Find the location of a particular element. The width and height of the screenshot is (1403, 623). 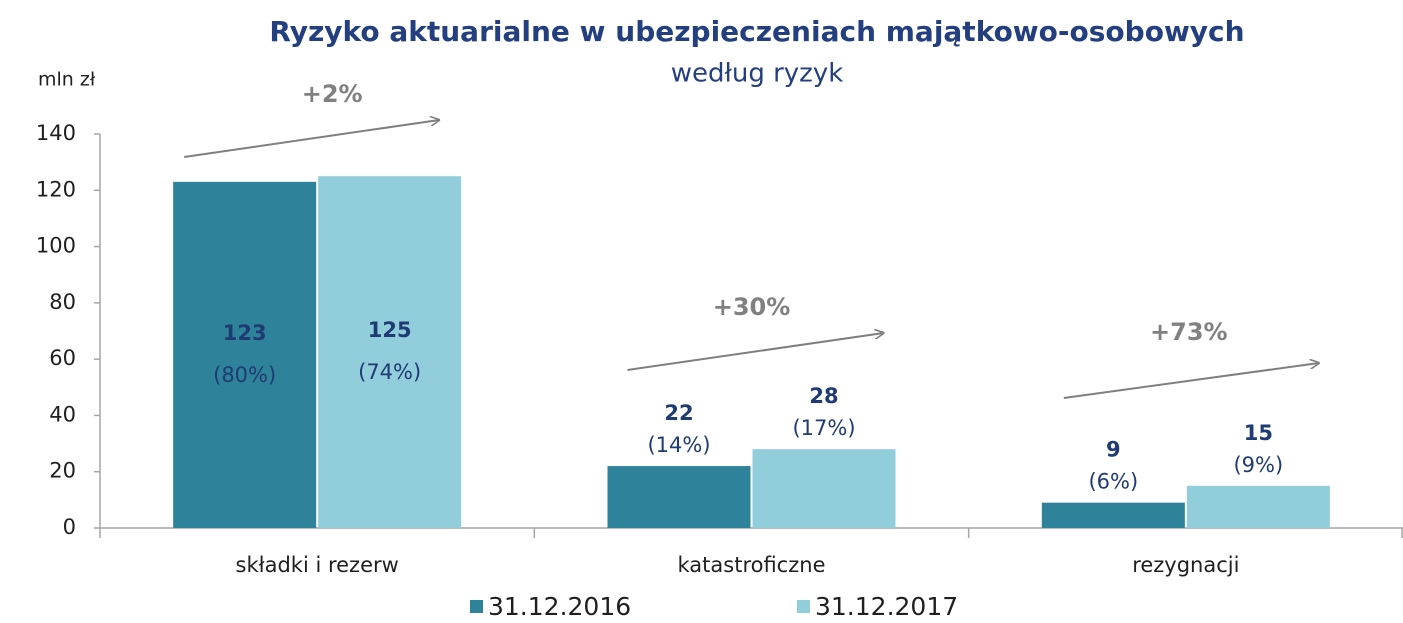

data-label: 9 is located at coordinates (1113, 450).